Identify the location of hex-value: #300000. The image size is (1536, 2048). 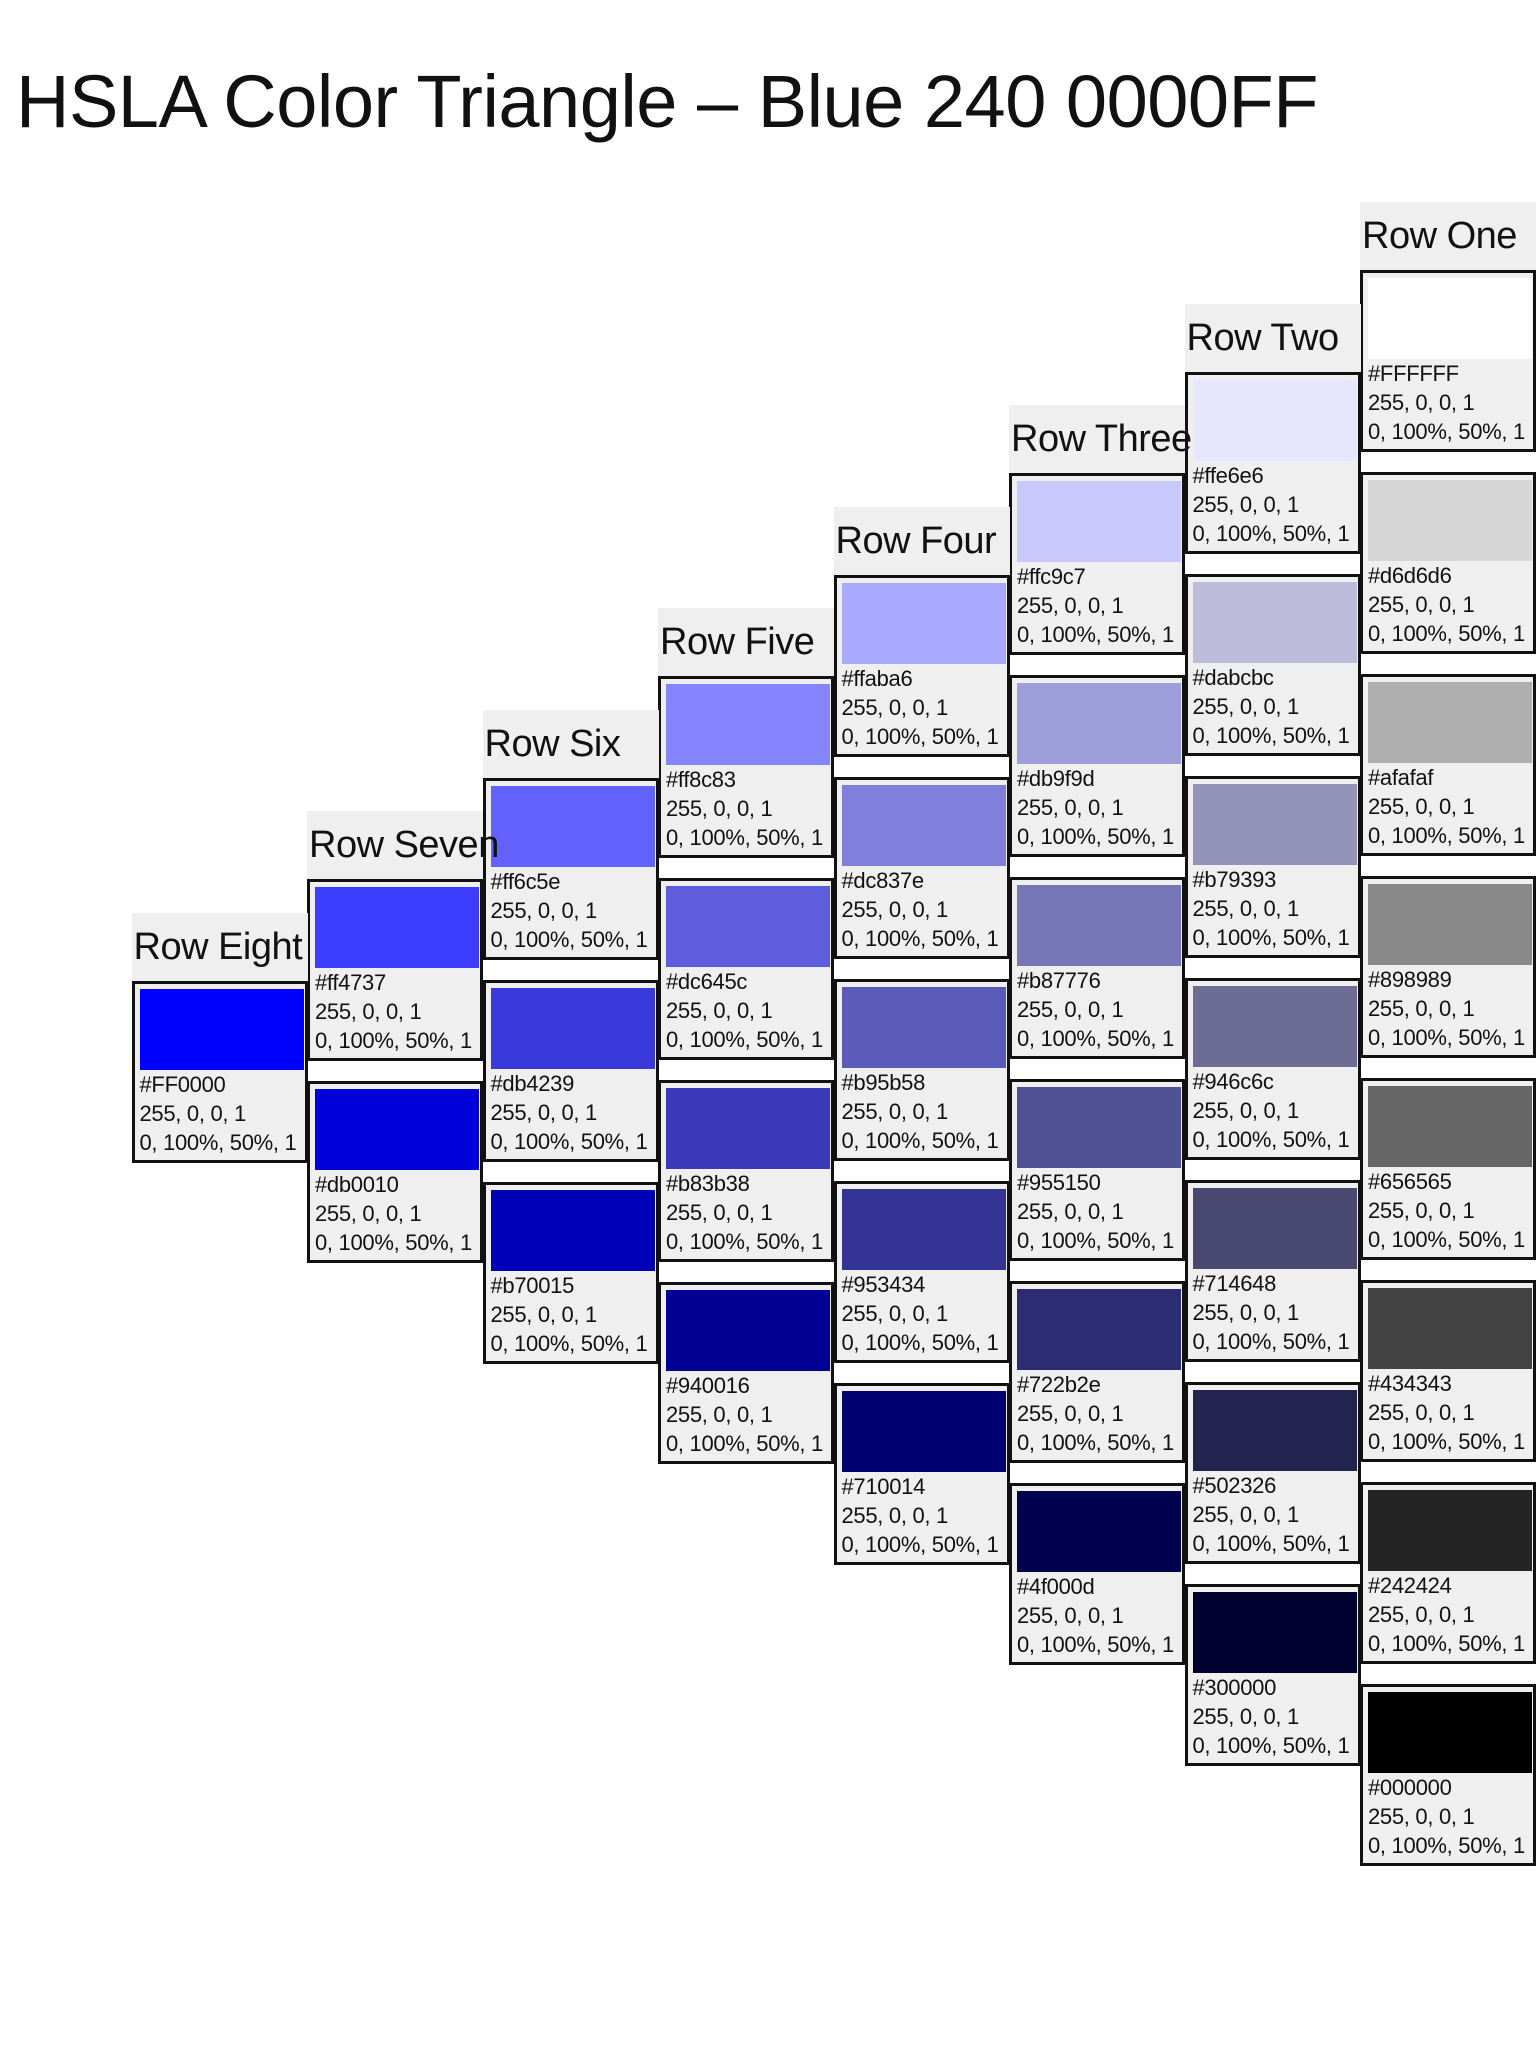
(1234, 1687).